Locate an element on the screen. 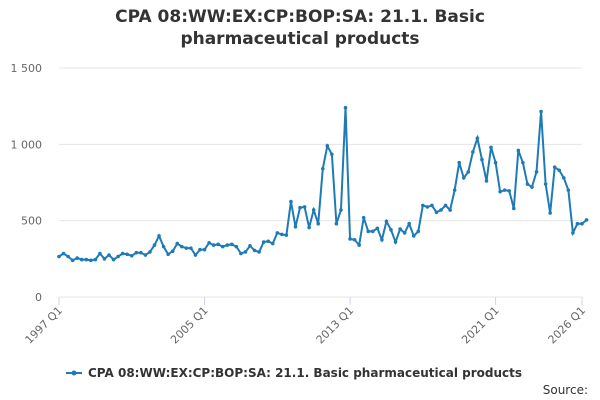 The height and width of the screenshot is (400, 600). y-tick-label: 500 is located at coordinates (31, 221).